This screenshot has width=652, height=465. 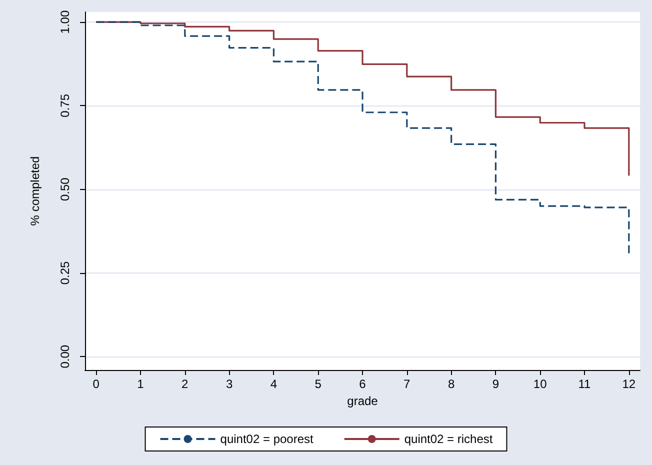 I want to click on x-tick-label: 8, so click(x=451, y=384).